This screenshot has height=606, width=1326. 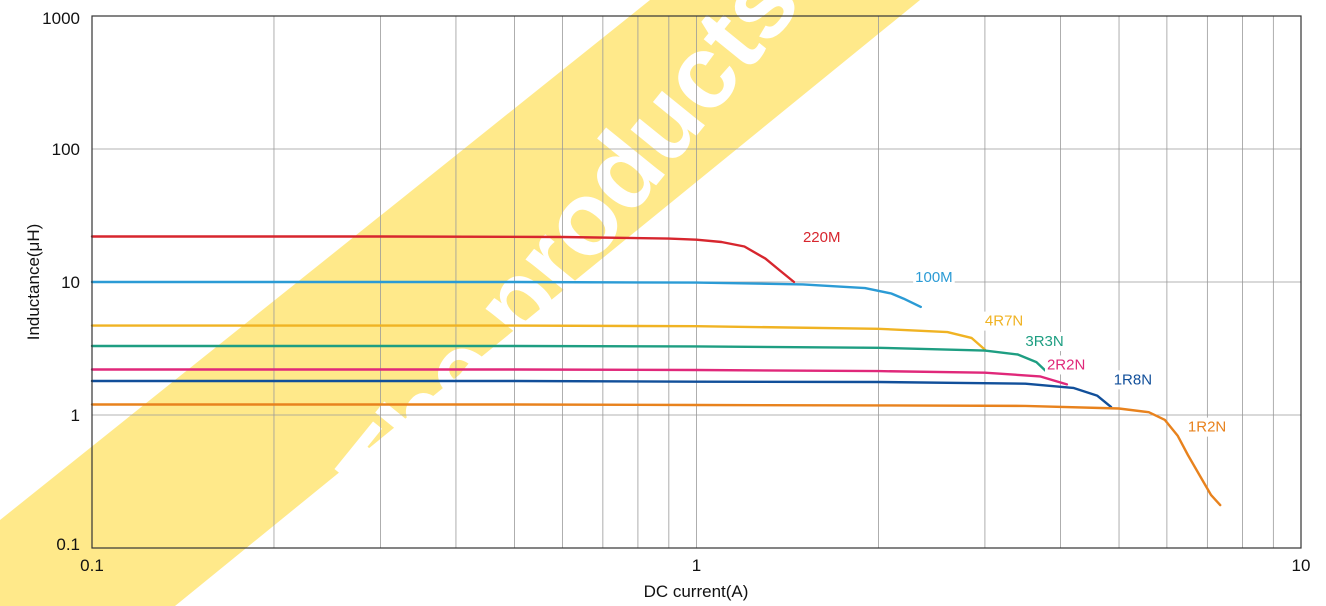 What do you see at coordinates (70, 282) in the screenshot?
I see `y-tick-label: 10` at bounding box center [70, 282].